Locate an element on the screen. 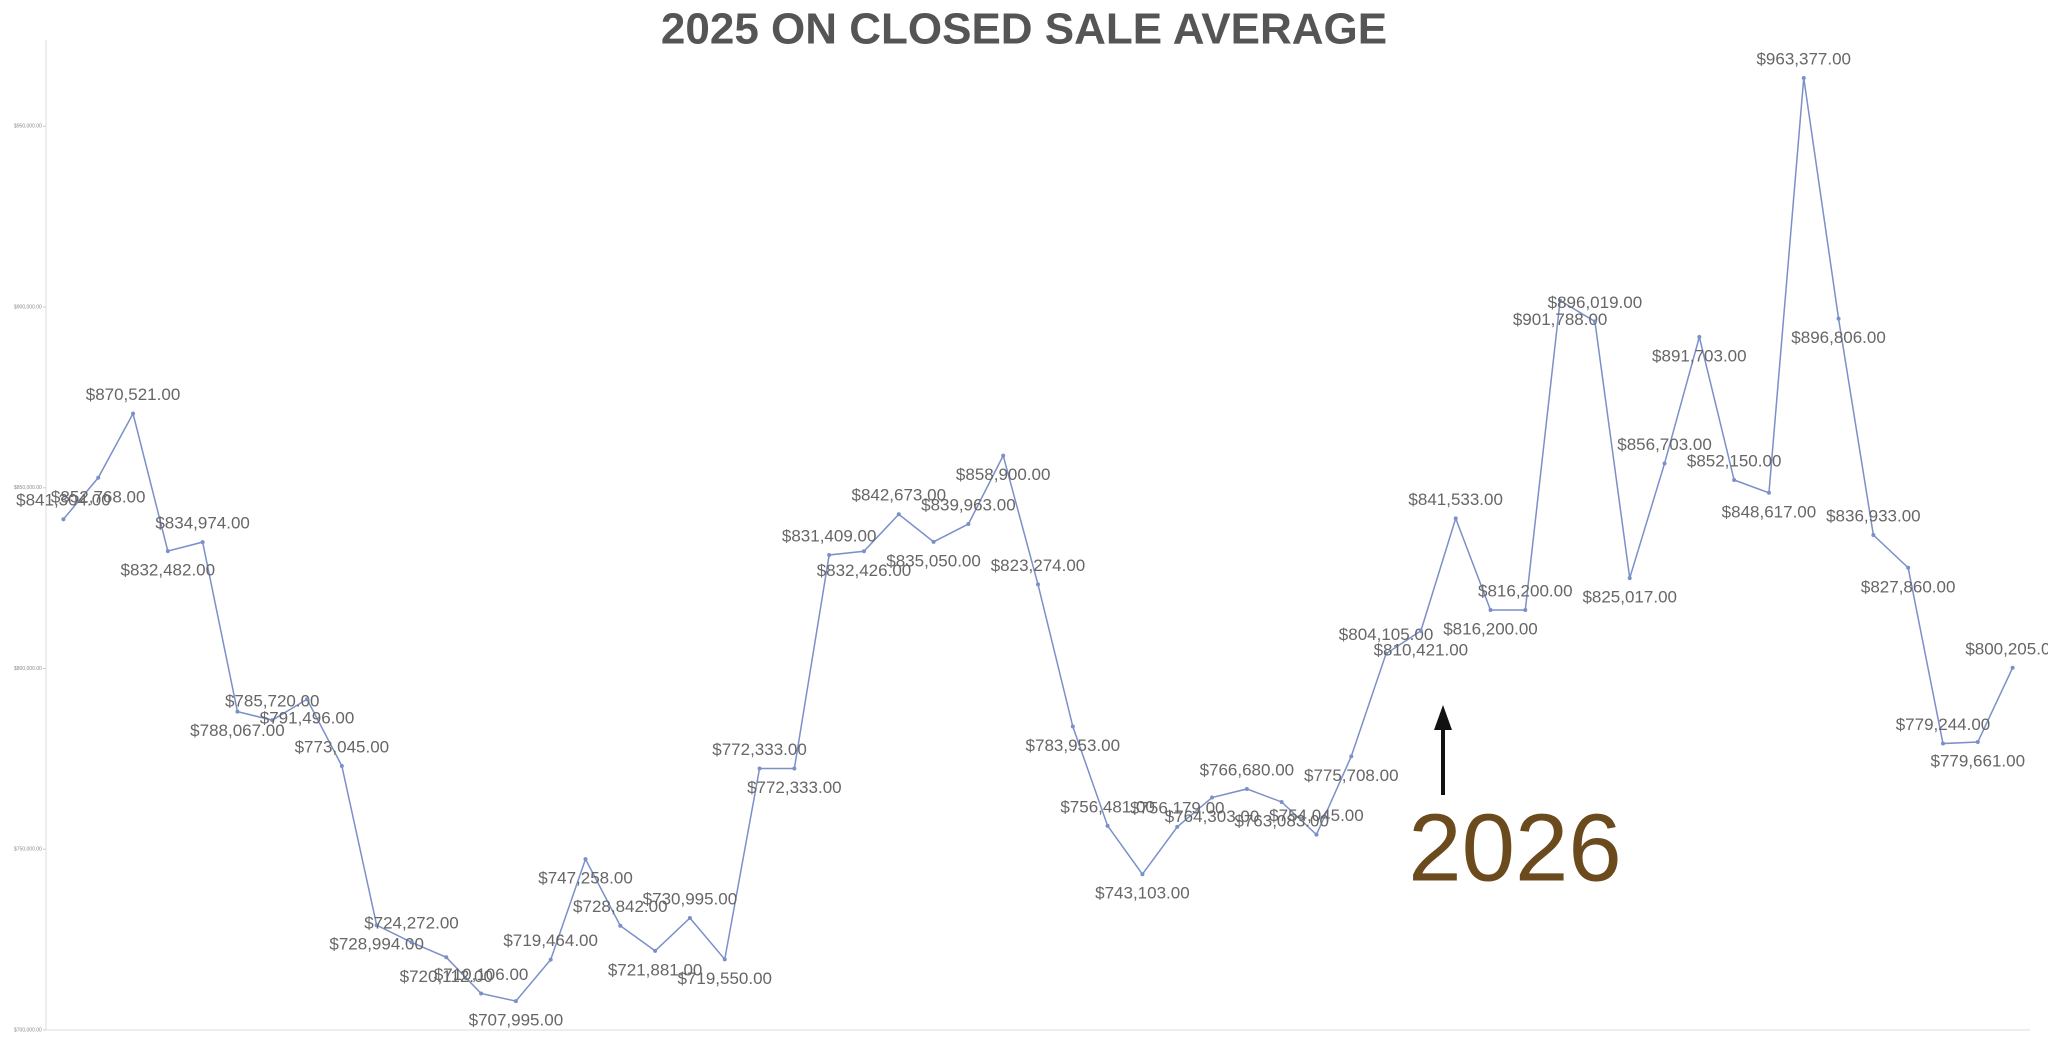 The height and width of the screenshot is (1057, 2048). data-label: $891,703.00 is located at coordinates (1699, 356).